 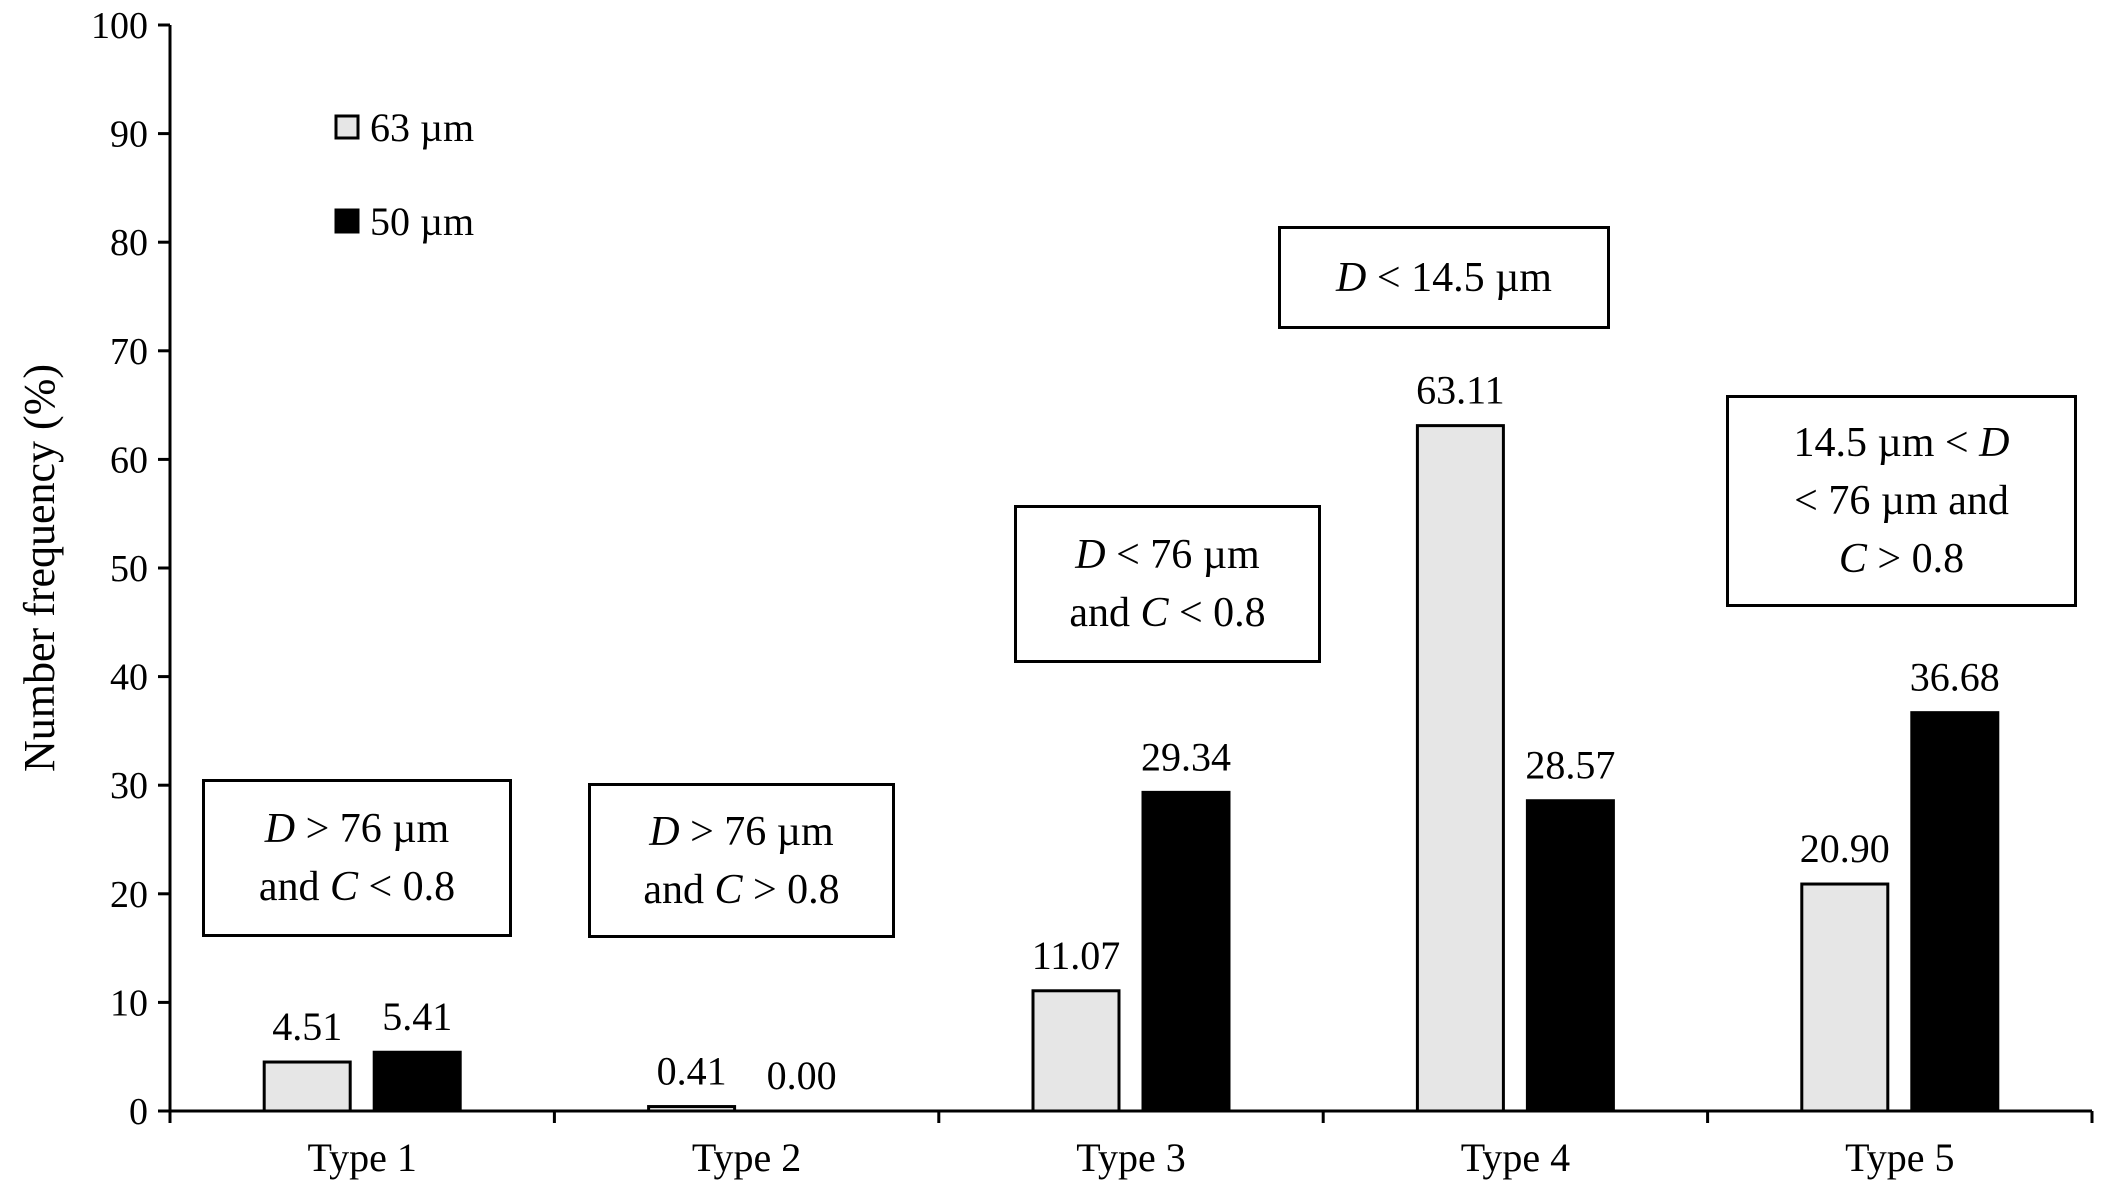 I want to click on y-tick-label: 60, so click(x=129, y=460).